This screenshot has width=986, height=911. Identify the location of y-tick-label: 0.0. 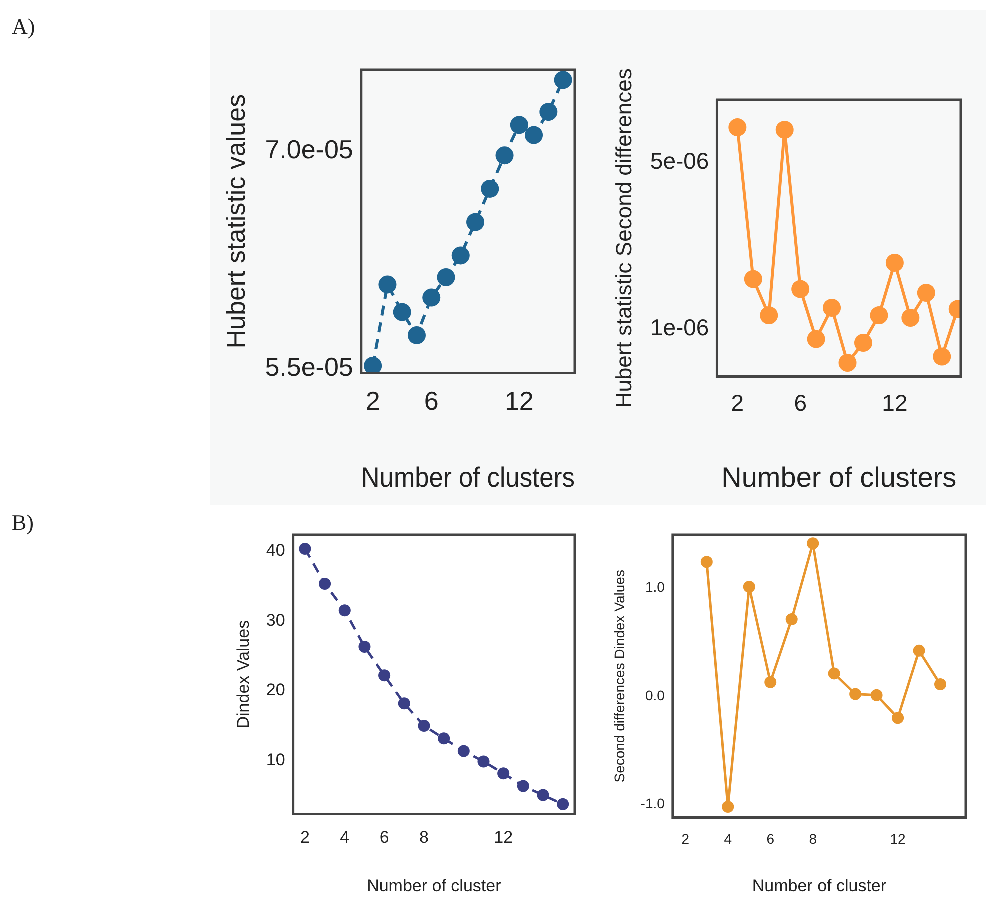
(655, 695).